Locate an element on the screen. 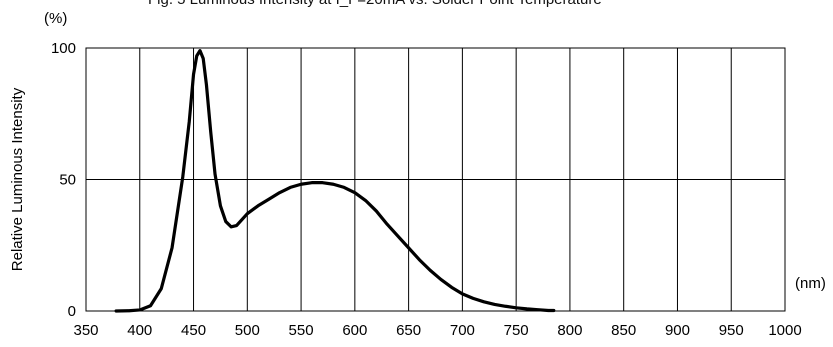 The image size is (833, 347). x-tick-label: 950 is located at coordinates (731, 330).